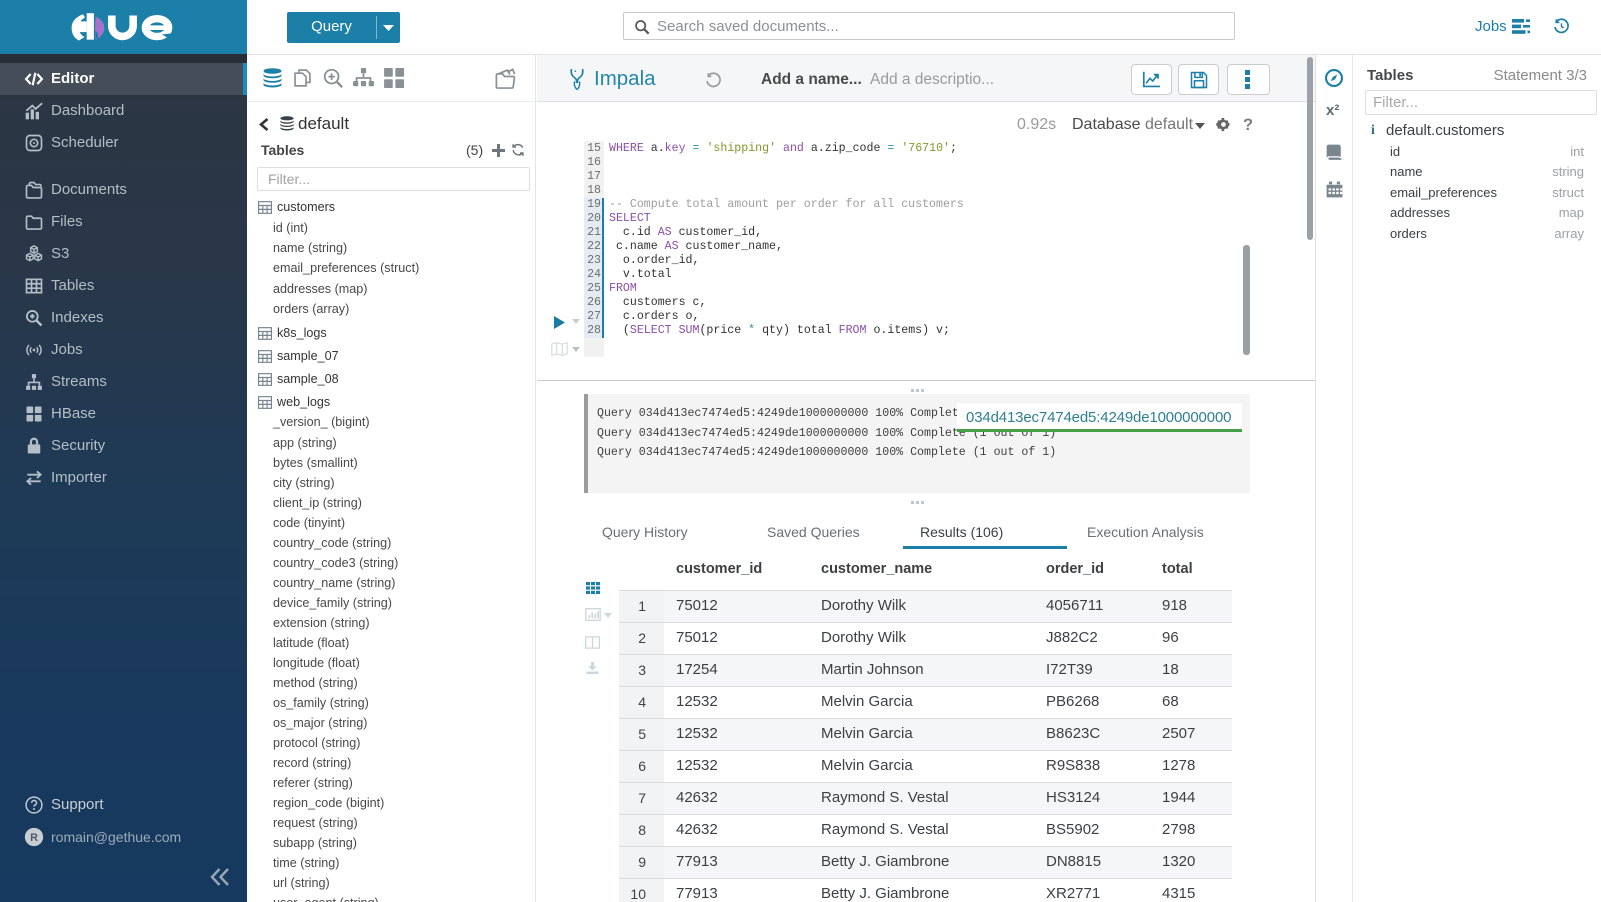  What do you see at coordinates (34, 838) in the screenshot?
I see `svg-text: R` at bounding box center [34, 838].